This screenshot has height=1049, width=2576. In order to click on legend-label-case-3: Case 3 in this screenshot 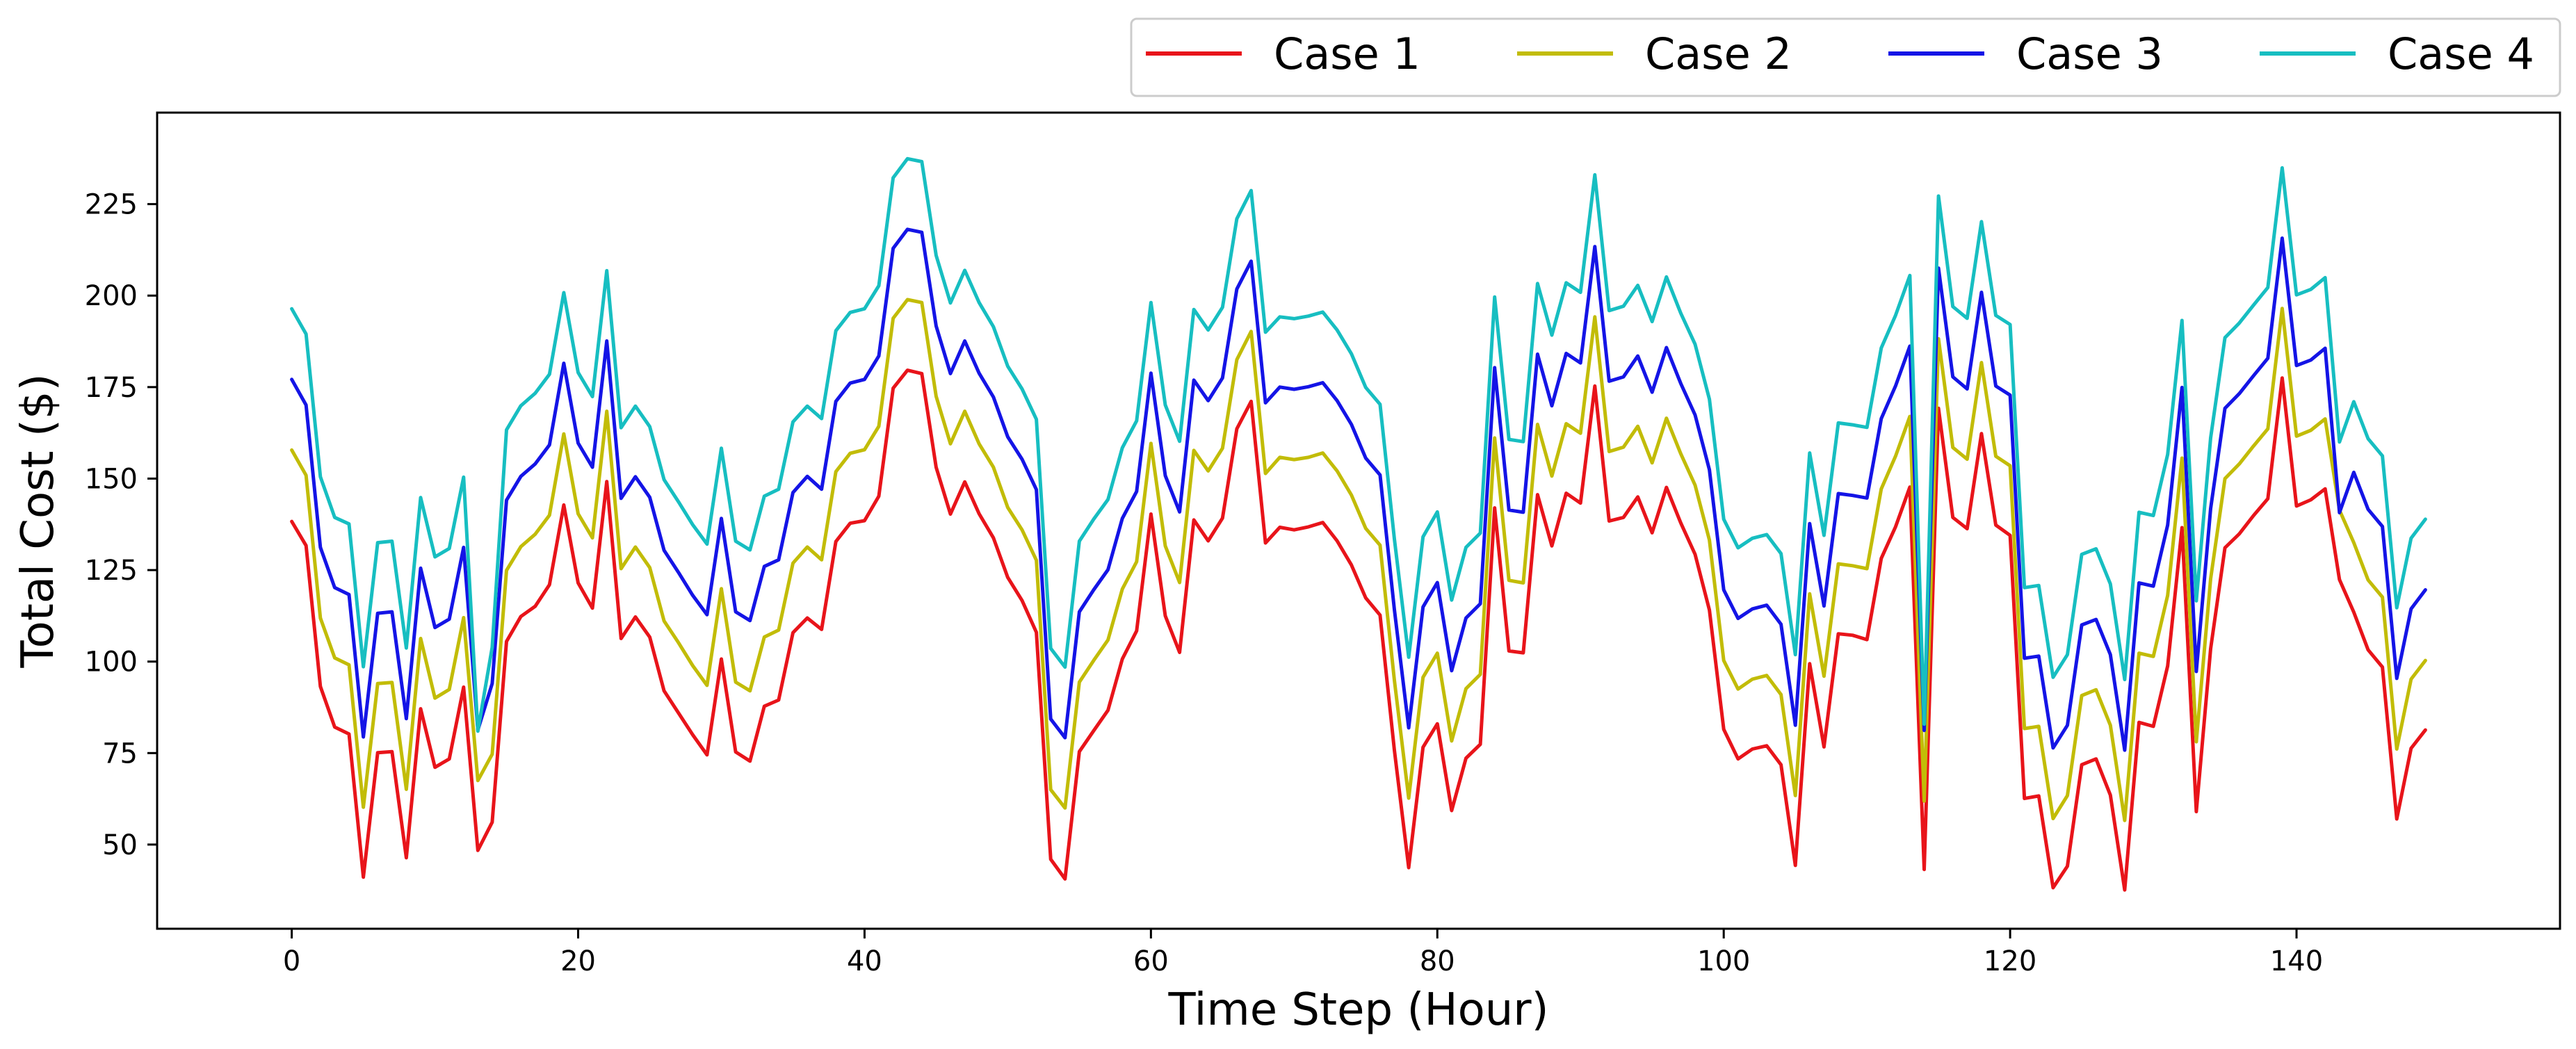, I will do `click(2089, 54)`.